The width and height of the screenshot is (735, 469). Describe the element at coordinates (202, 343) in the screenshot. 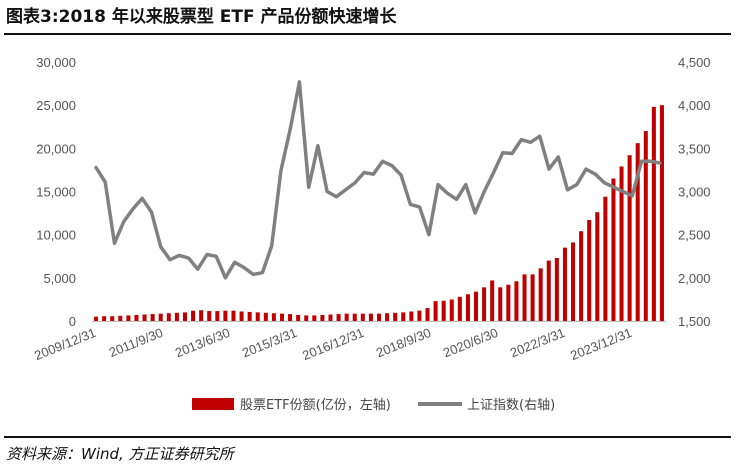

I see `x-tick-label: 2013/6/30` at that location.